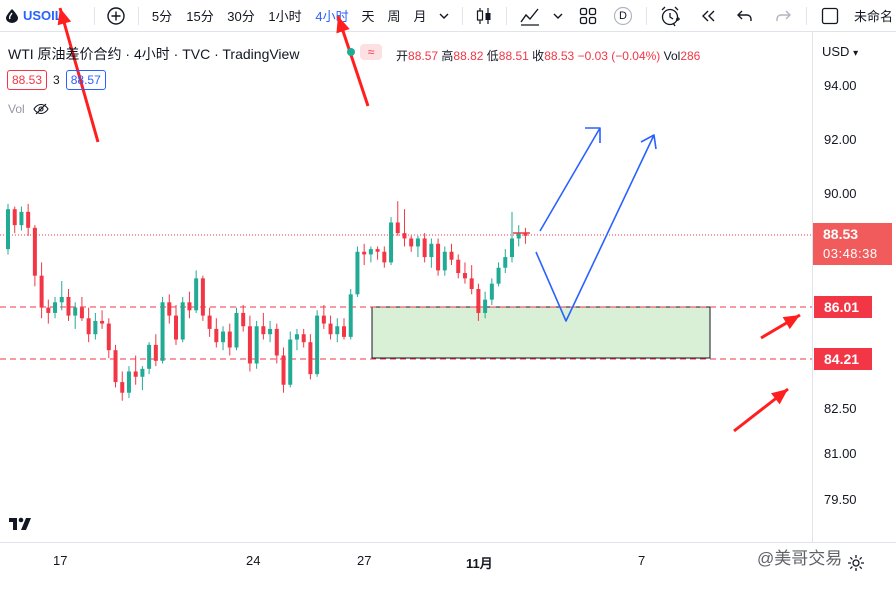 The height and width of the screenshot is (593, 896). Describe the element at coordinates (448, 567) in the screenshot. I see `time-axis` at that location.